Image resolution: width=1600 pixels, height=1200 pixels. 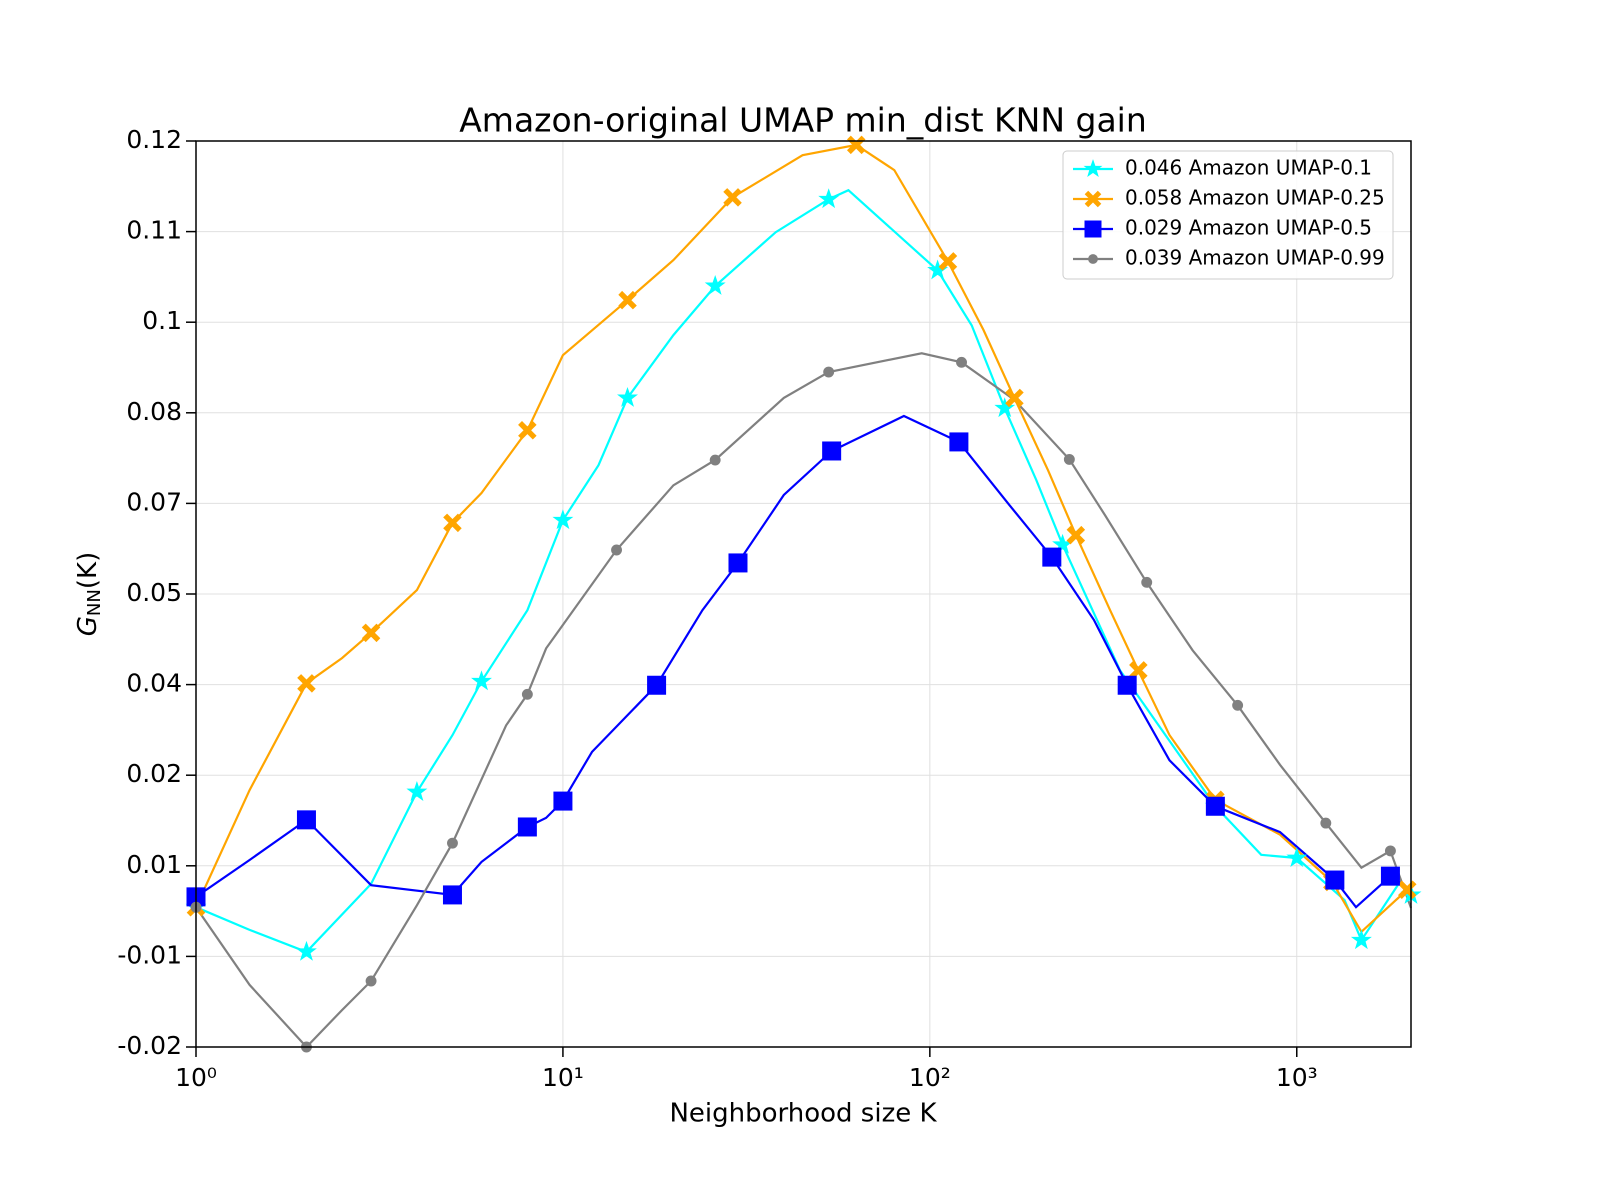 What do you see at coordinates (803, 120) in the screenshot?
I see `chart-title: Amazon-original UMAP min_dist KNN gain` at bounding box center [803, 120].